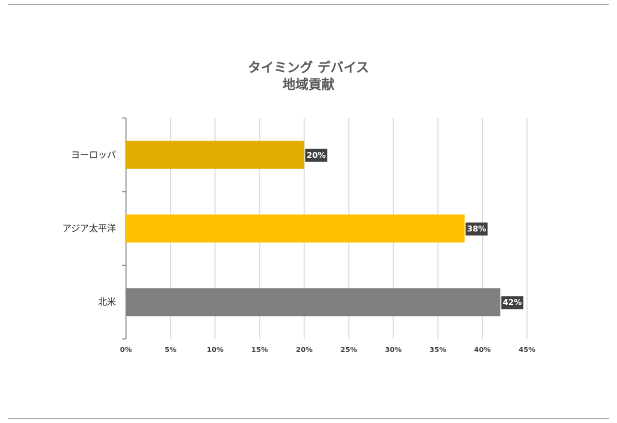 The height and width of the screenshot is (423, 617). I want to click on chart-title: タイミング デバイス, so click(308, 68).